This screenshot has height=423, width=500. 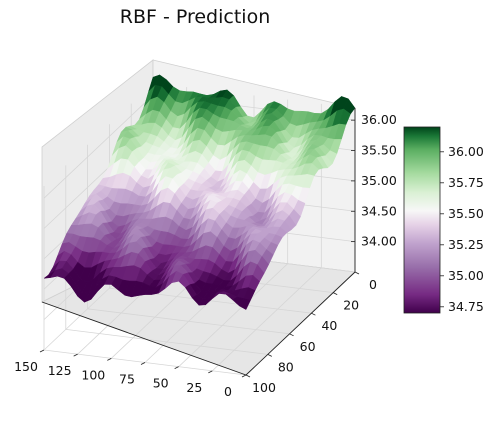 I want to click on surface-facet, so click(x=244, y=304).